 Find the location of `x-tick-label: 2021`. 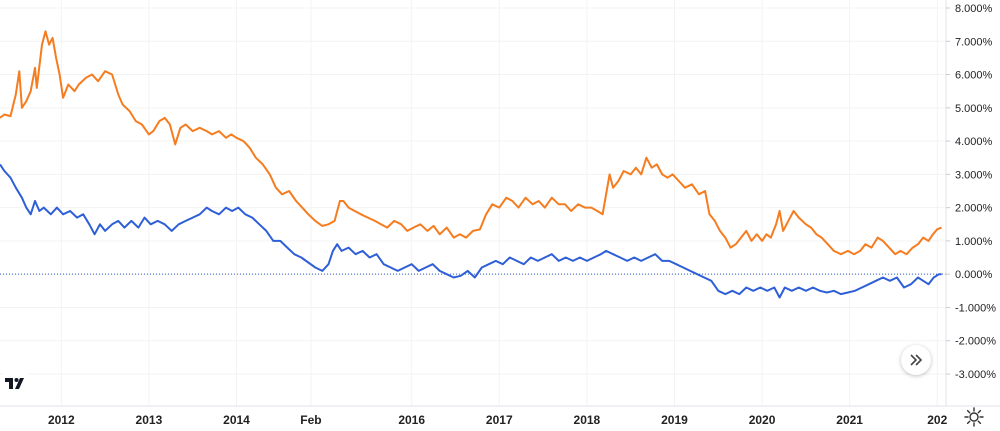

x-tick-label: 2021 is located at coordinates (849, 420).